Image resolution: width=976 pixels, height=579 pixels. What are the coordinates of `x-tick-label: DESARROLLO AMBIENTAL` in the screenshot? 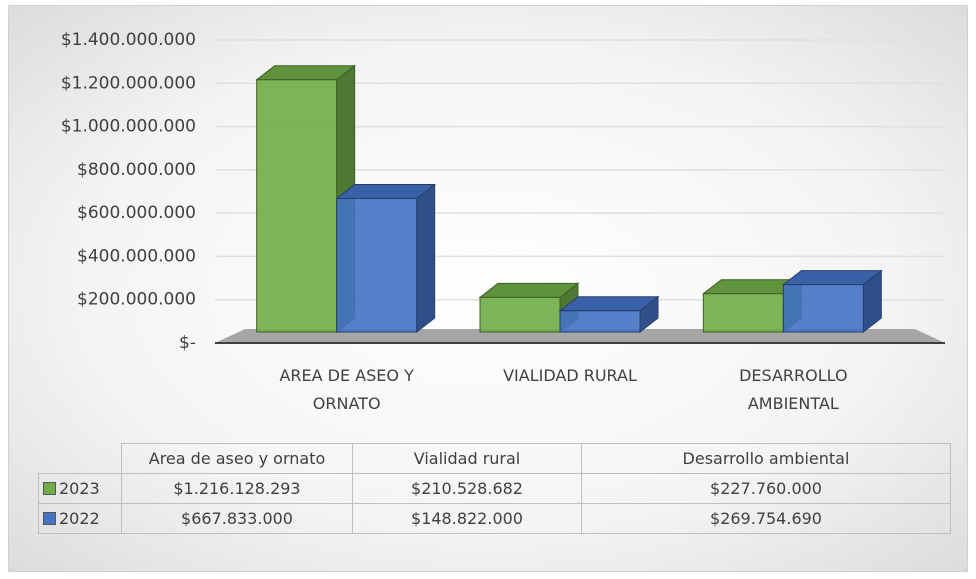 It's located at (793, 389).